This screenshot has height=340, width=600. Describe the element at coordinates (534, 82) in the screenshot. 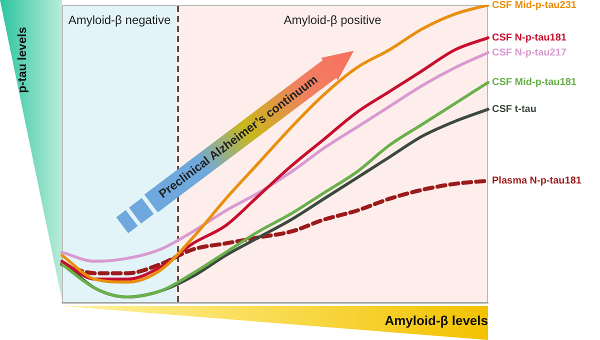

I see `series-label: CSF Mid-p-tau181` at that location.